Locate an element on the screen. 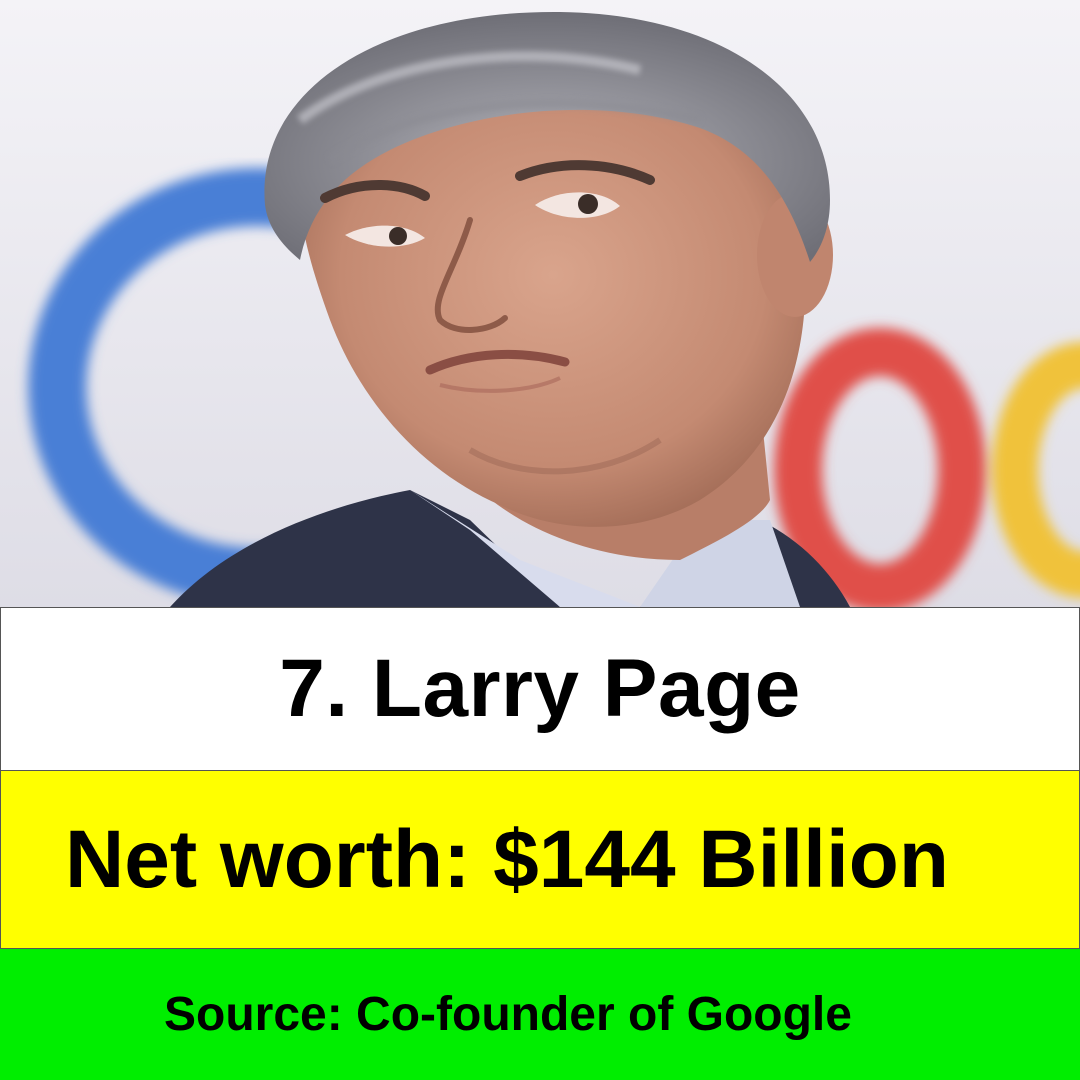  person-name-title: 7. Larry Page is located at coordinates (540, 688).